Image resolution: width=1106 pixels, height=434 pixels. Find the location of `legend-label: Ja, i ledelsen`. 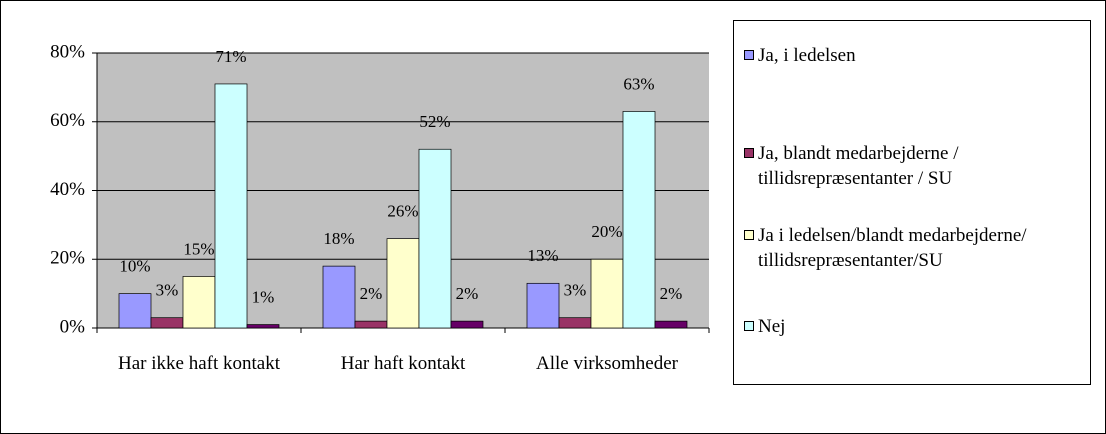

legend-label: Ja, i ledelsen is located at coordinates (807, 55).